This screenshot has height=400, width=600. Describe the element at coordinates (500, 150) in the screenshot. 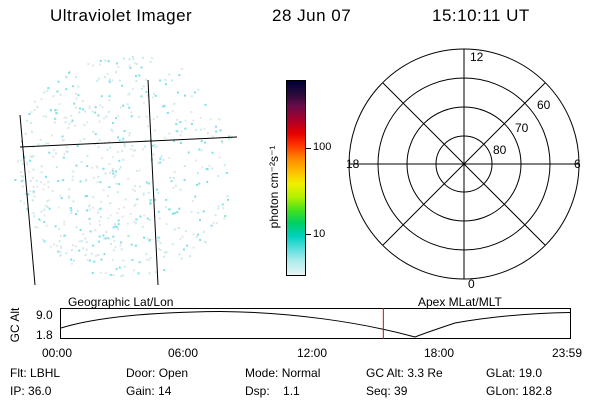

I see `lat-label-80: 80` at that location.